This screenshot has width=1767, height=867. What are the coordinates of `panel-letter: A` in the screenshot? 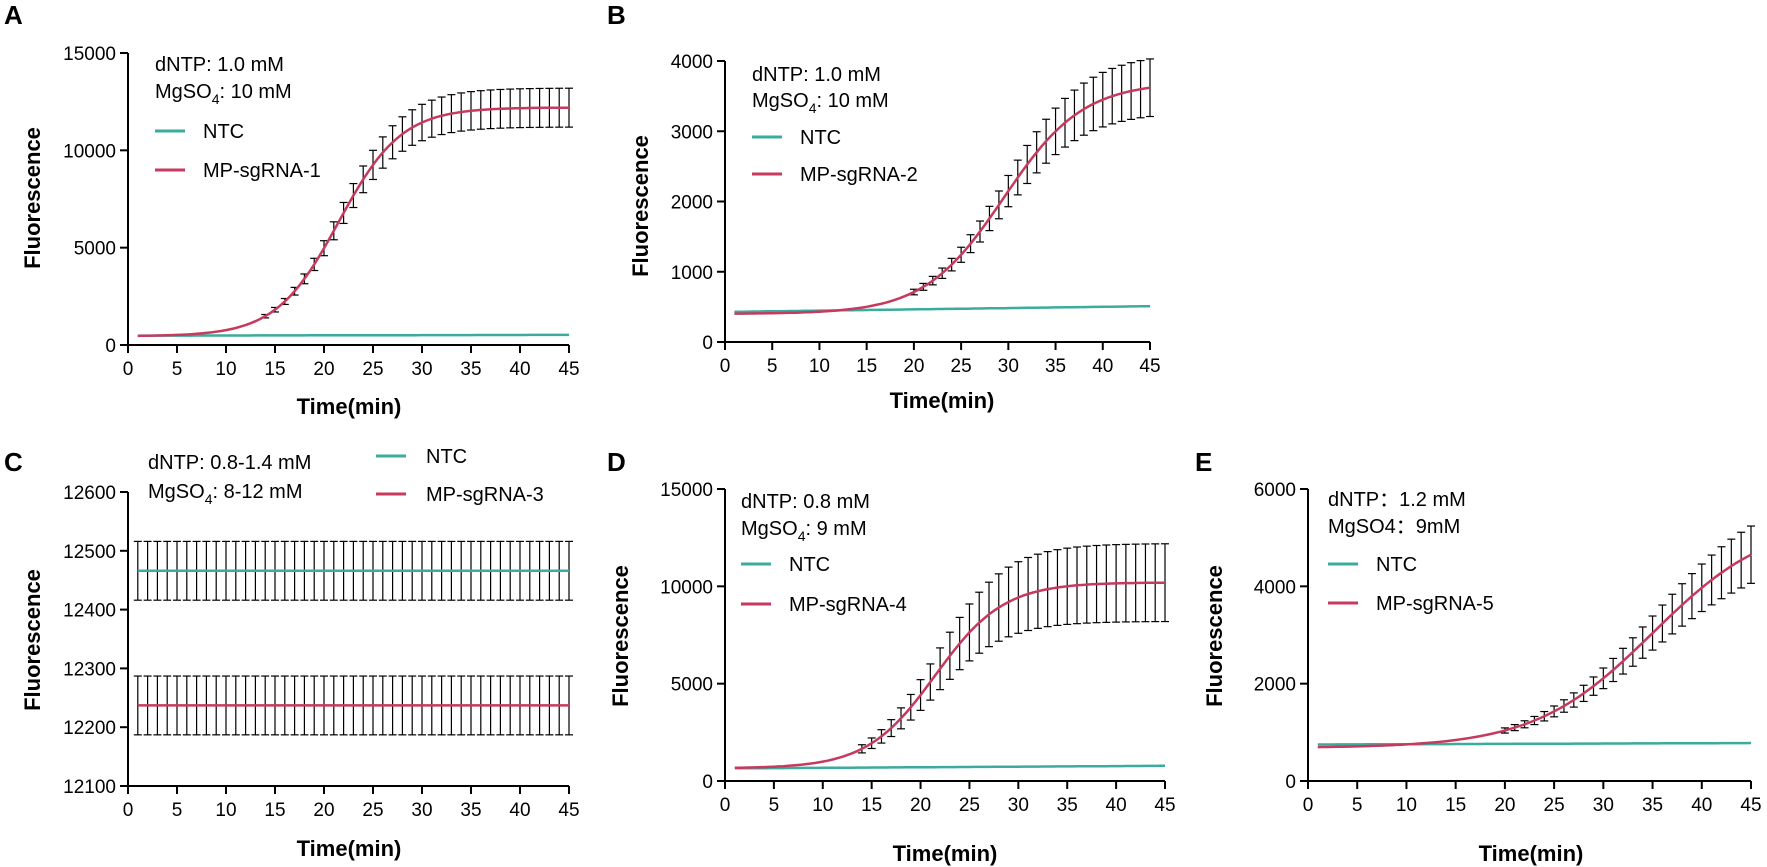 It's located at (13, 15).